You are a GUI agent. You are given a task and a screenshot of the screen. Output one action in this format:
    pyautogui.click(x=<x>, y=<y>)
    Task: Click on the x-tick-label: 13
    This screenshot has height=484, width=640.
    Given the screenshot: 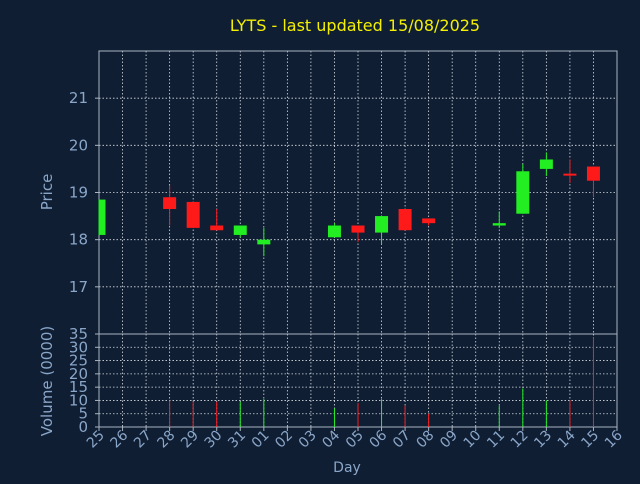 What is the action you would take?
    pyautogui.click(x=543, y=440)
    